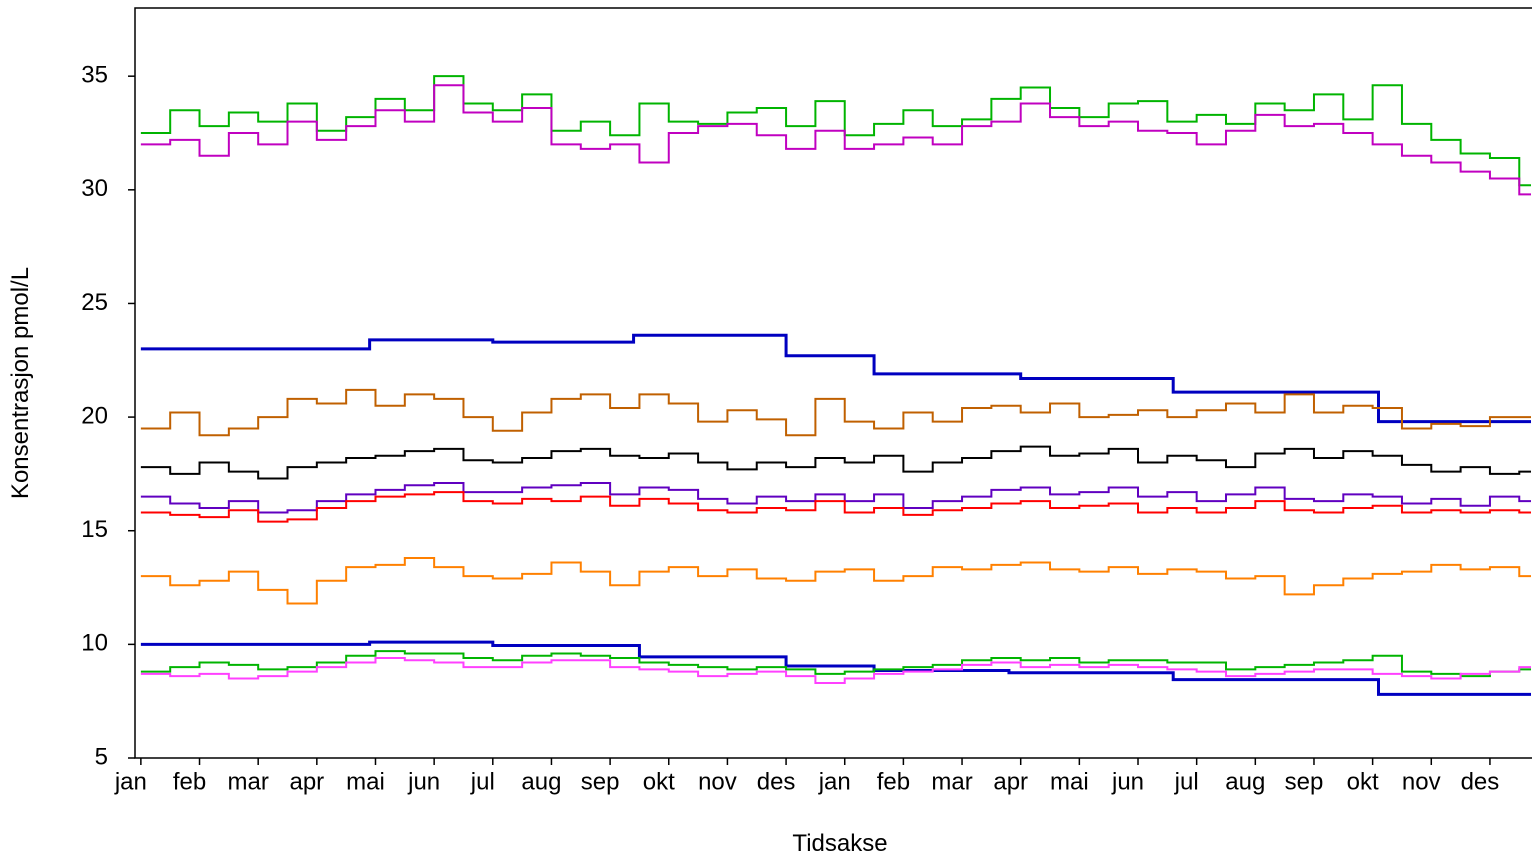 The width and height of the screenshot is (1532, 864). Describe the element at coordinates (20, 383) in the screenshot. I see `y-axis-label: Konsentrasjon pmol/L` at that location.